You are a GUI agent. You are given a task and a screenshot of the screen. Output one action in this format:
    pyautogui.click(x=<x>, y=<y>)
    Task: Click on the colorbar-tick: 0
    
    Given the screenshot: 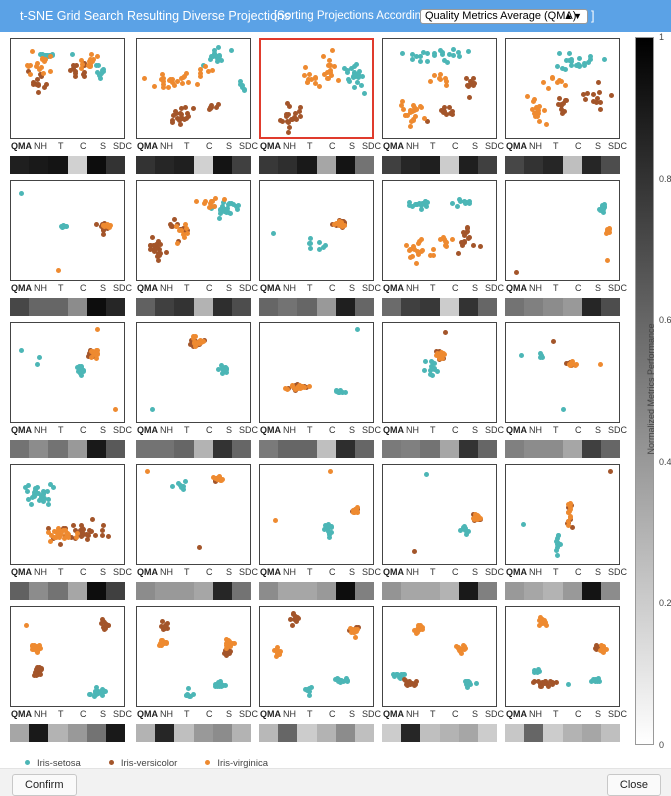 What is the action you would take?
    pyautogui.click(x=662, y=745)
    